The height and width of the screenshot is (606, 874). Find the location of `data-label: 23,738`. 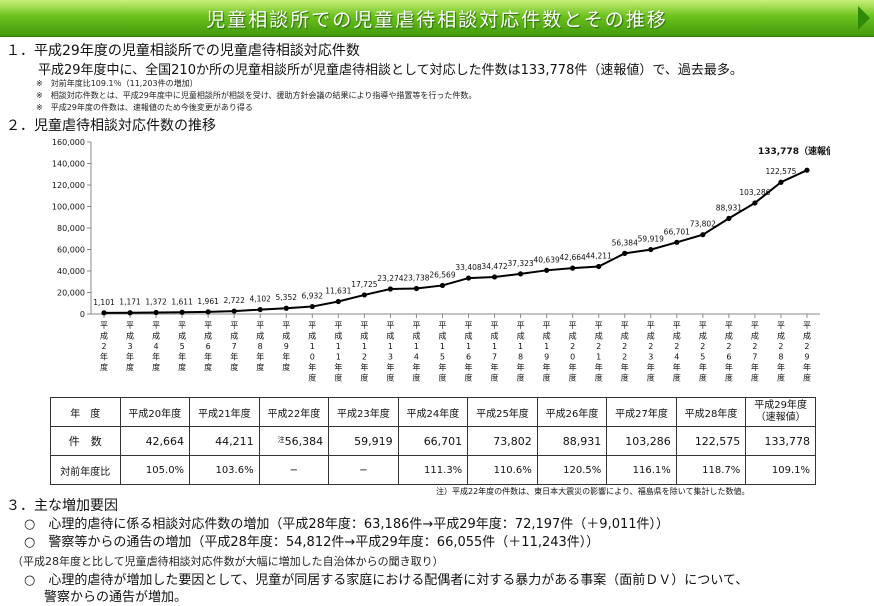

data-label: 23,738 is located at coordinates (416, 277).